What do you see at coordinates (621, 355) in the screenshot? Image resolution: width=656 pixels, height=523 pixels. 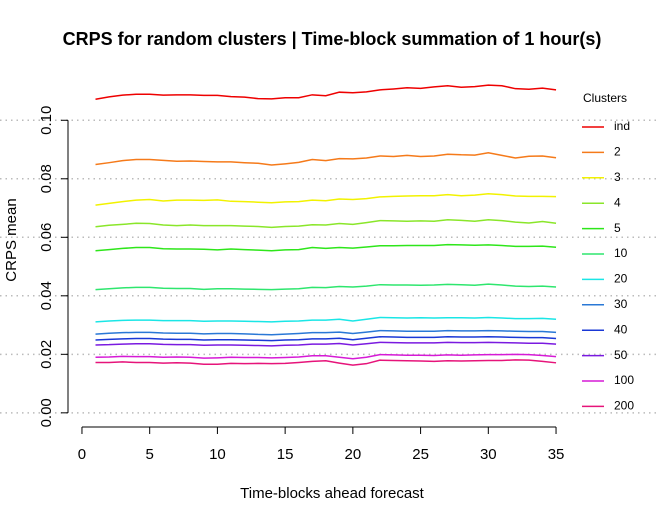 I see `legend-label: 50` at bounding box center [621, 355].